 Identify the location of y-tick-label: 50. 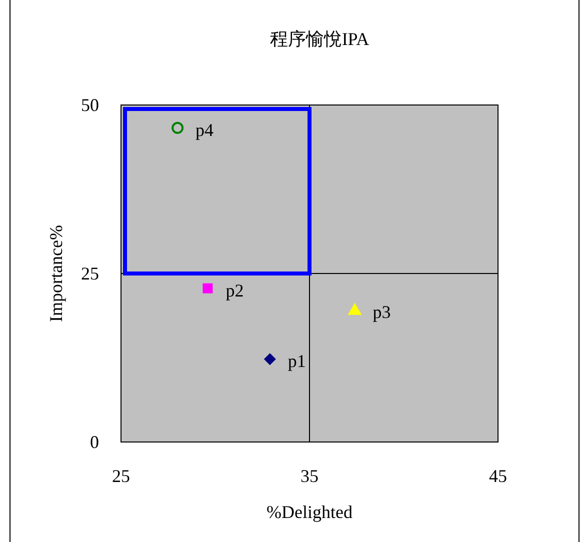
(90, 105).